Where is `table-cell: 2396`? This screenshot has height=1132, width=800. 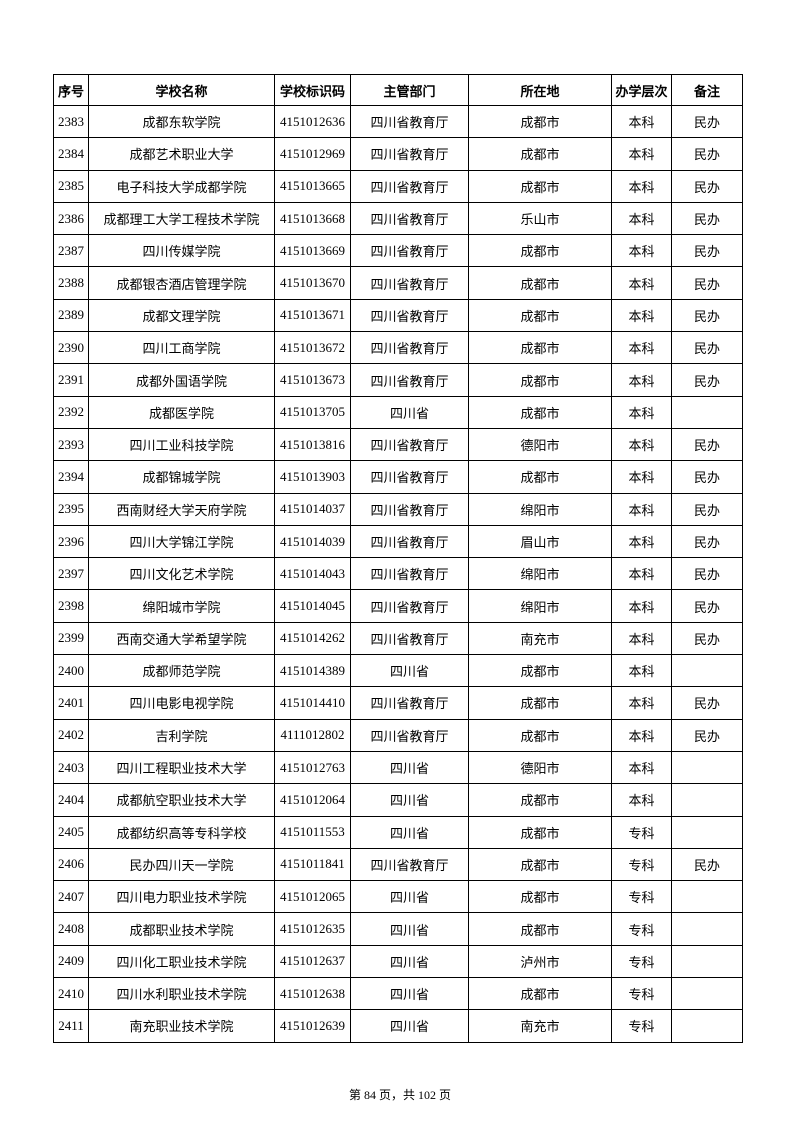
table-cell: 2396 is located at coordinates (71, 541).